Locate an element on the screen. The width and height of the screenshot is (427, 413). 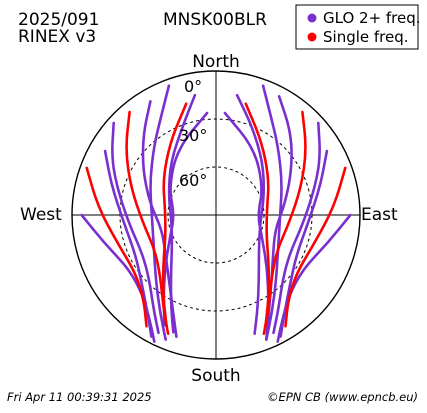
elevation-label-0: 0° is located at coordinates (193, 86).